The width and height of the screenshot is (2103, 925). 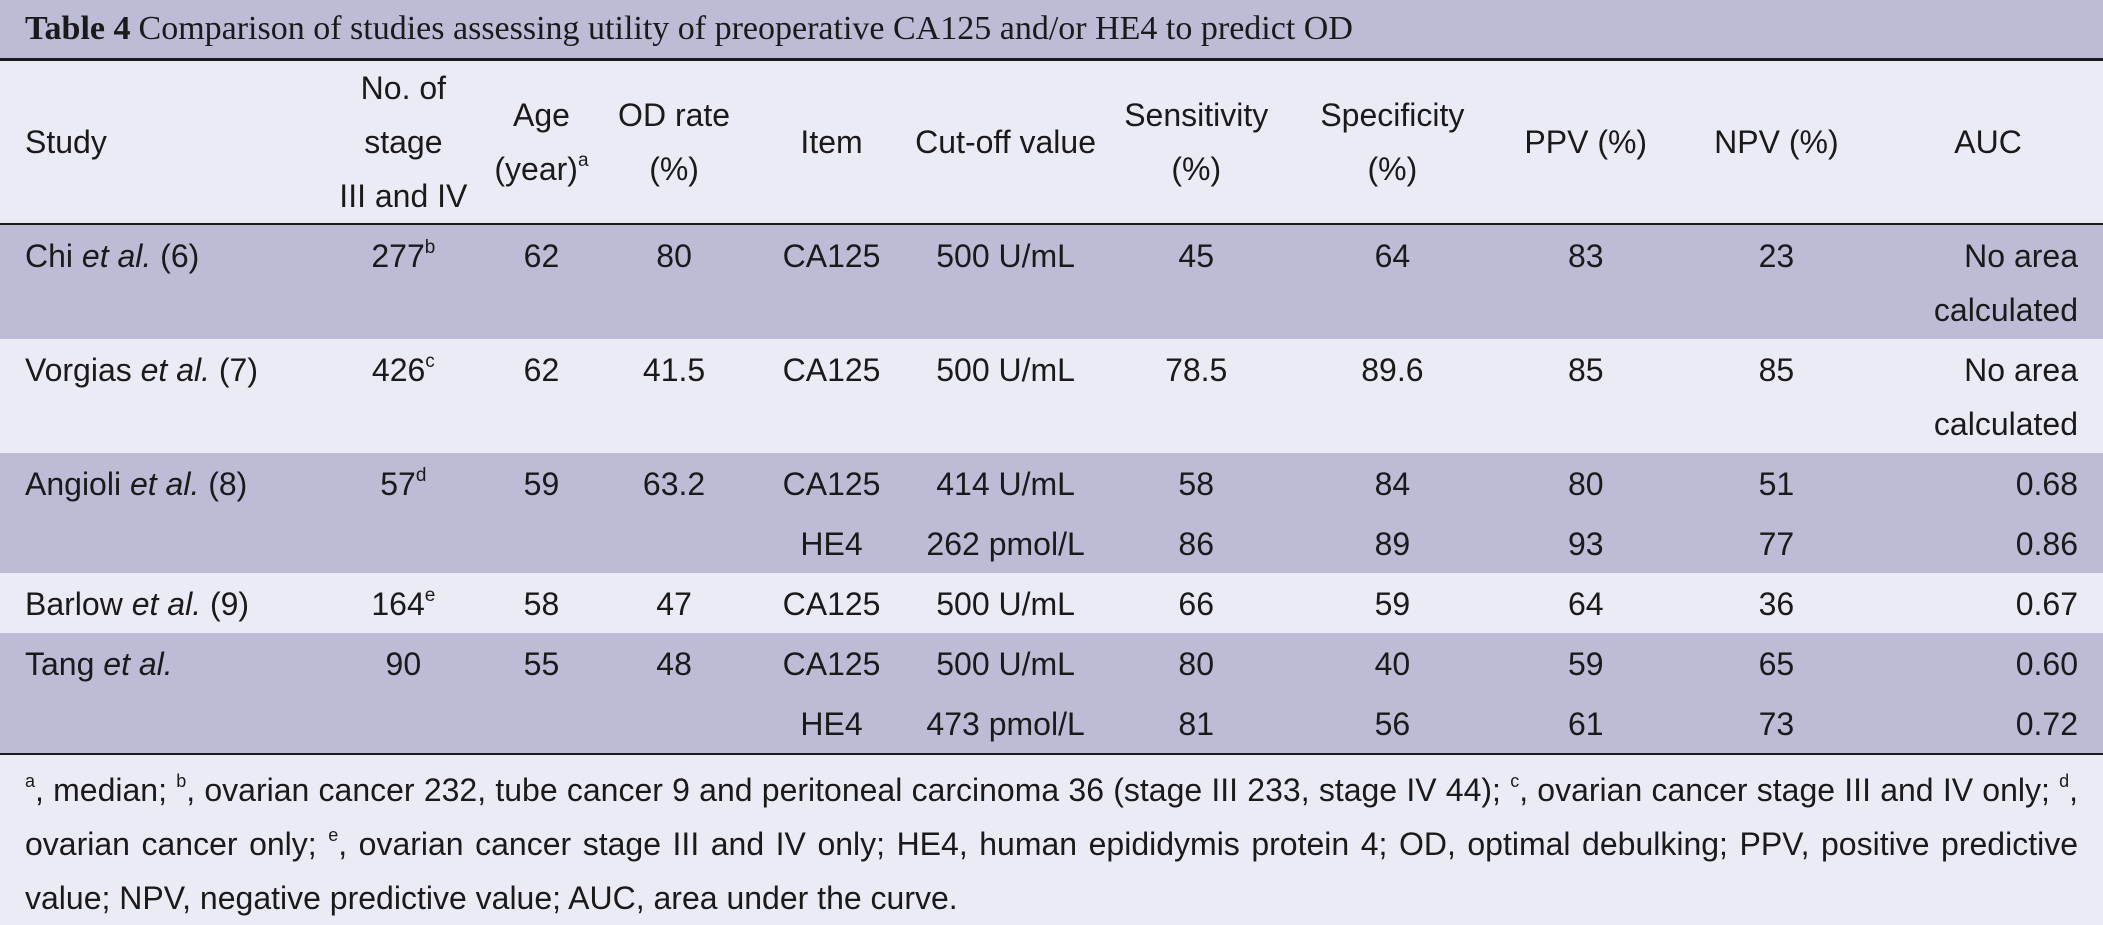 I want to click on table-row: HE4 473 pmol/L 81 56 61 73 0.72, so click(x=1051, y=723).